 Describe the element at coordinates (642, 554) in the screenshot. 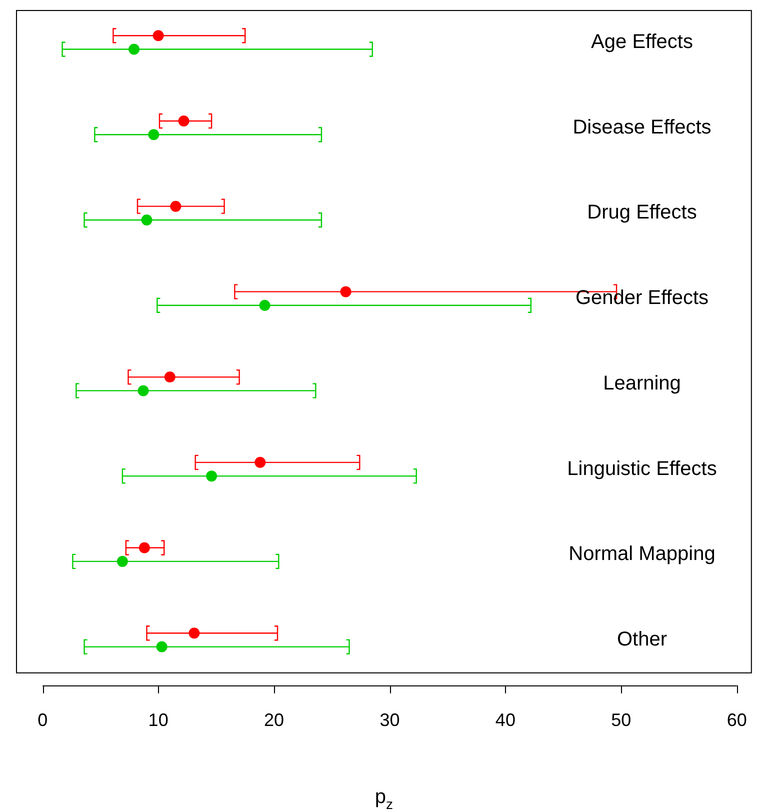

I see `y-tick-label: Normal Mapping` at that location.